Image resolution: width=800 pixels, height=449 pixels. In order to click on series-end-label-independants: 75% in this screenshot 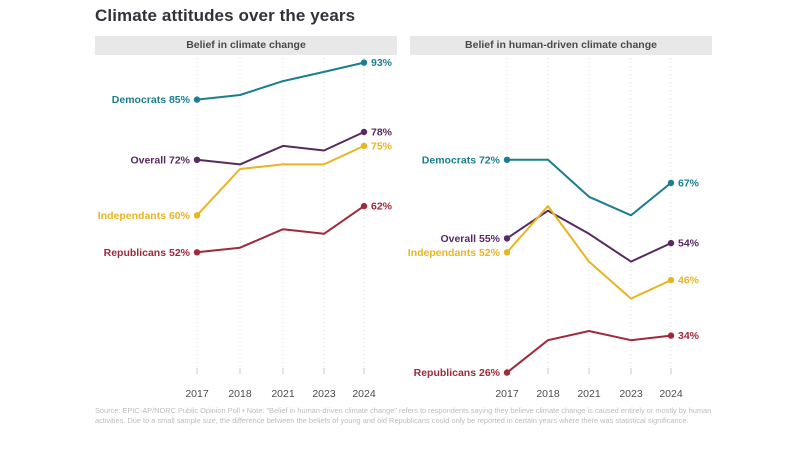, I will do `click(382, 146)`.